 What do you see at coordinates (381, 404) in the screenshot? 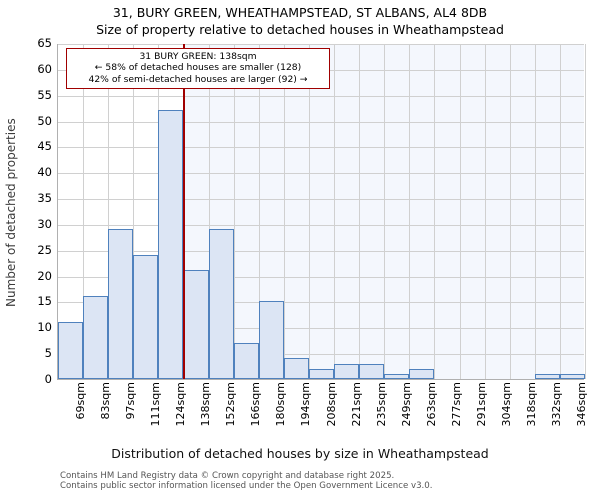
I see `x-tick-label-235sqm: 235sqm` at bounding box center [381, 404].